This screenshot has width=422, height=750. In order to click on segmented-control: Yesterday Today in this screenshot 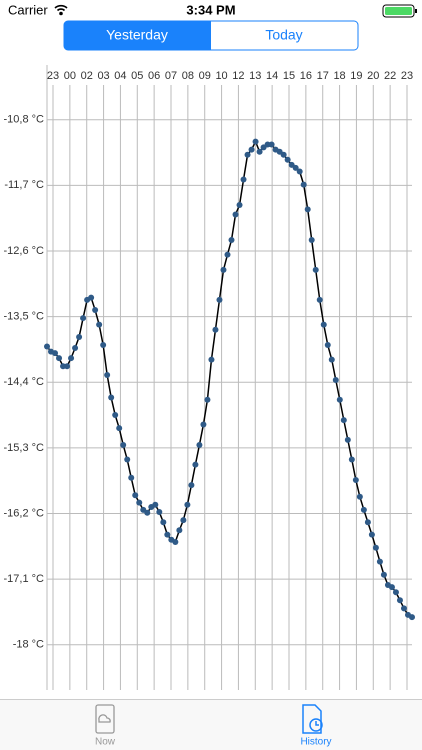, I will do `click(211, 35)`.